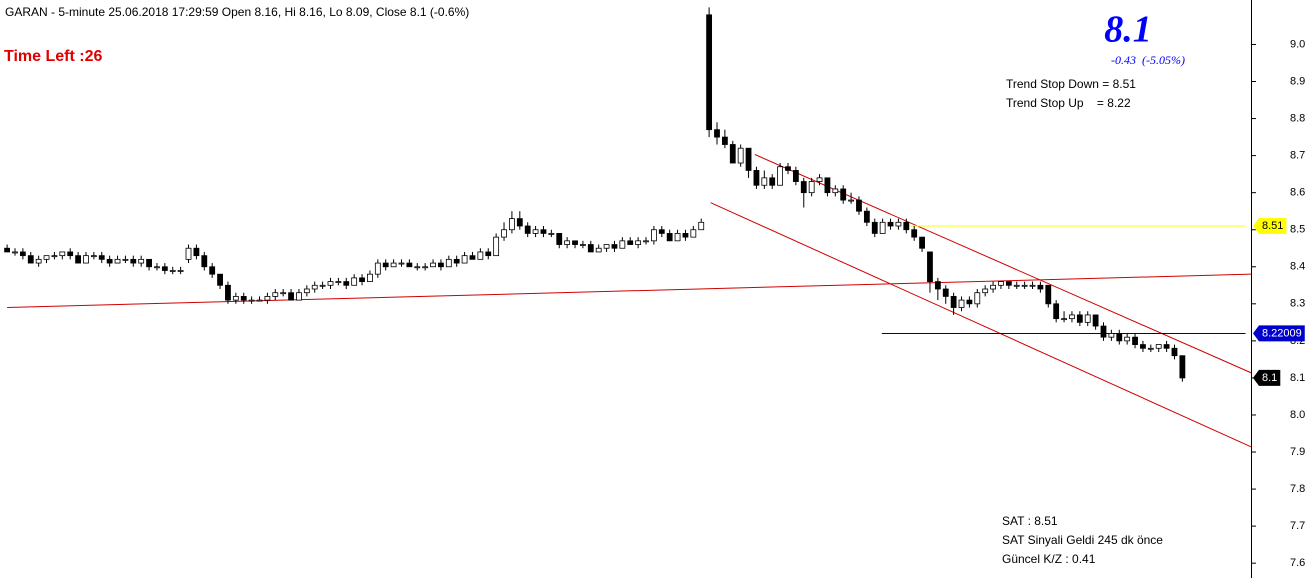  Describe the element at coordinates (1297, 304) in the screenshot. I see `y-tick-label: 8.3` at that location.